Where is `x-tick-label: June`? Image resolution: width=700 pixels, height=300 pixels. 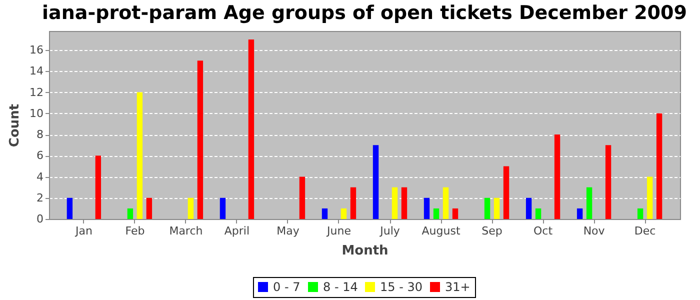
x-tick-label: June is located at coordinates (339, 231).